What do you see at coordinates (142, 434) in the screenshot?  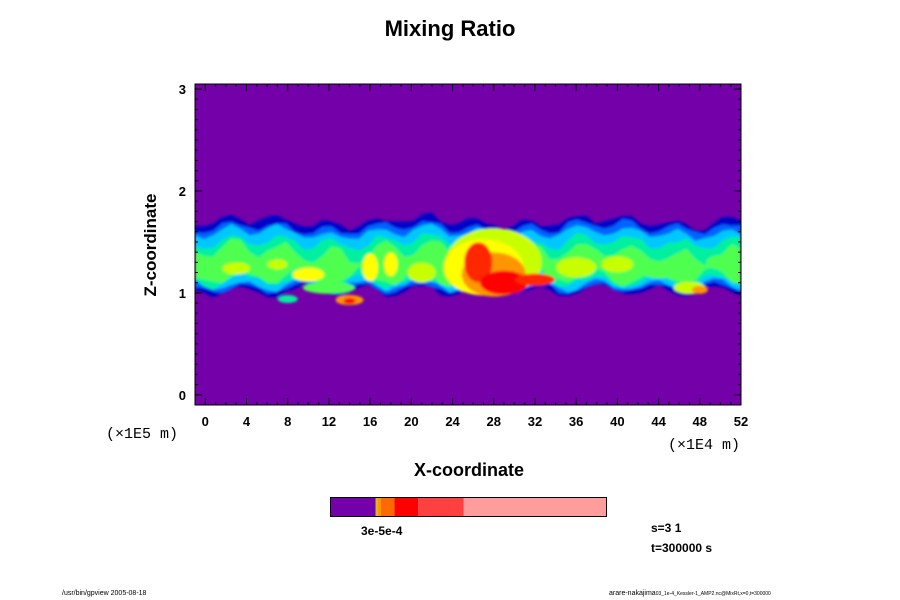 I see `y-axis-scale-note: (×1E5 m)` at bounding box center [142, 434].